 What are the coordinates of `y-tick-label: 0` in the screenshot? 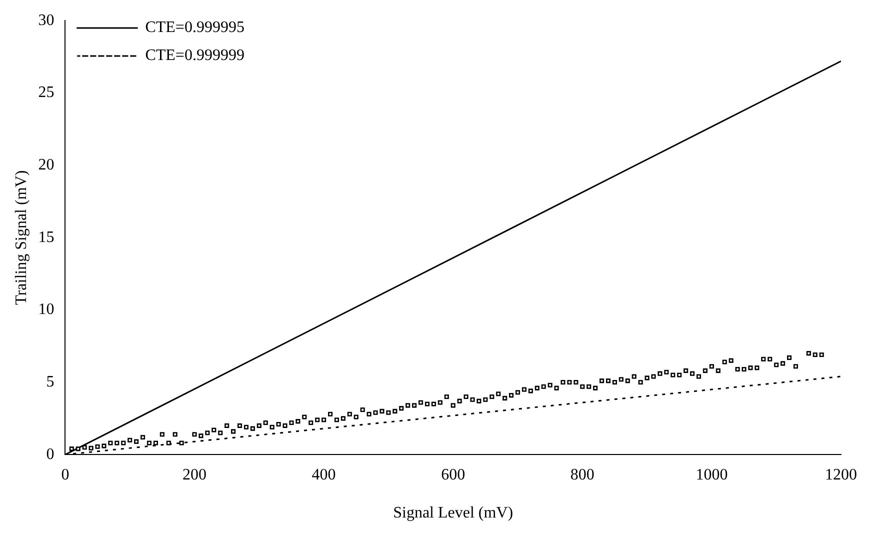 It's located at (50, 454).